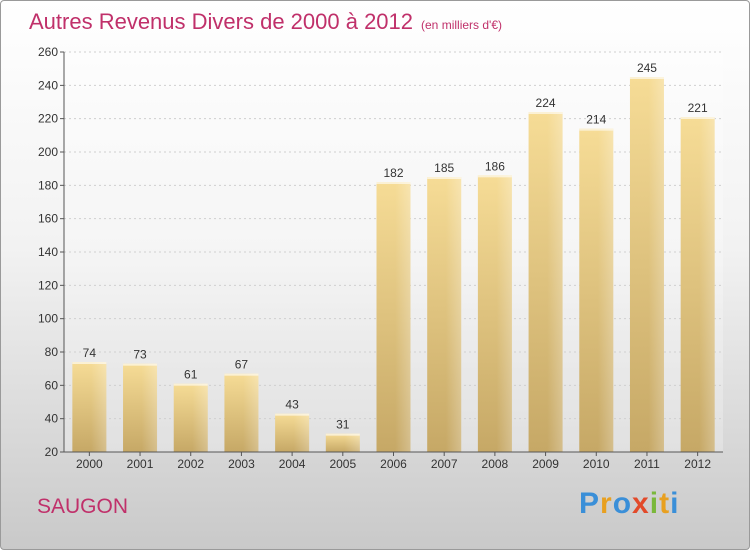 The width and height of the screenshot is (750, 550). Describe the element at coordinates (140, 355) in the screenshot. I see `data-label: 73` at that location.